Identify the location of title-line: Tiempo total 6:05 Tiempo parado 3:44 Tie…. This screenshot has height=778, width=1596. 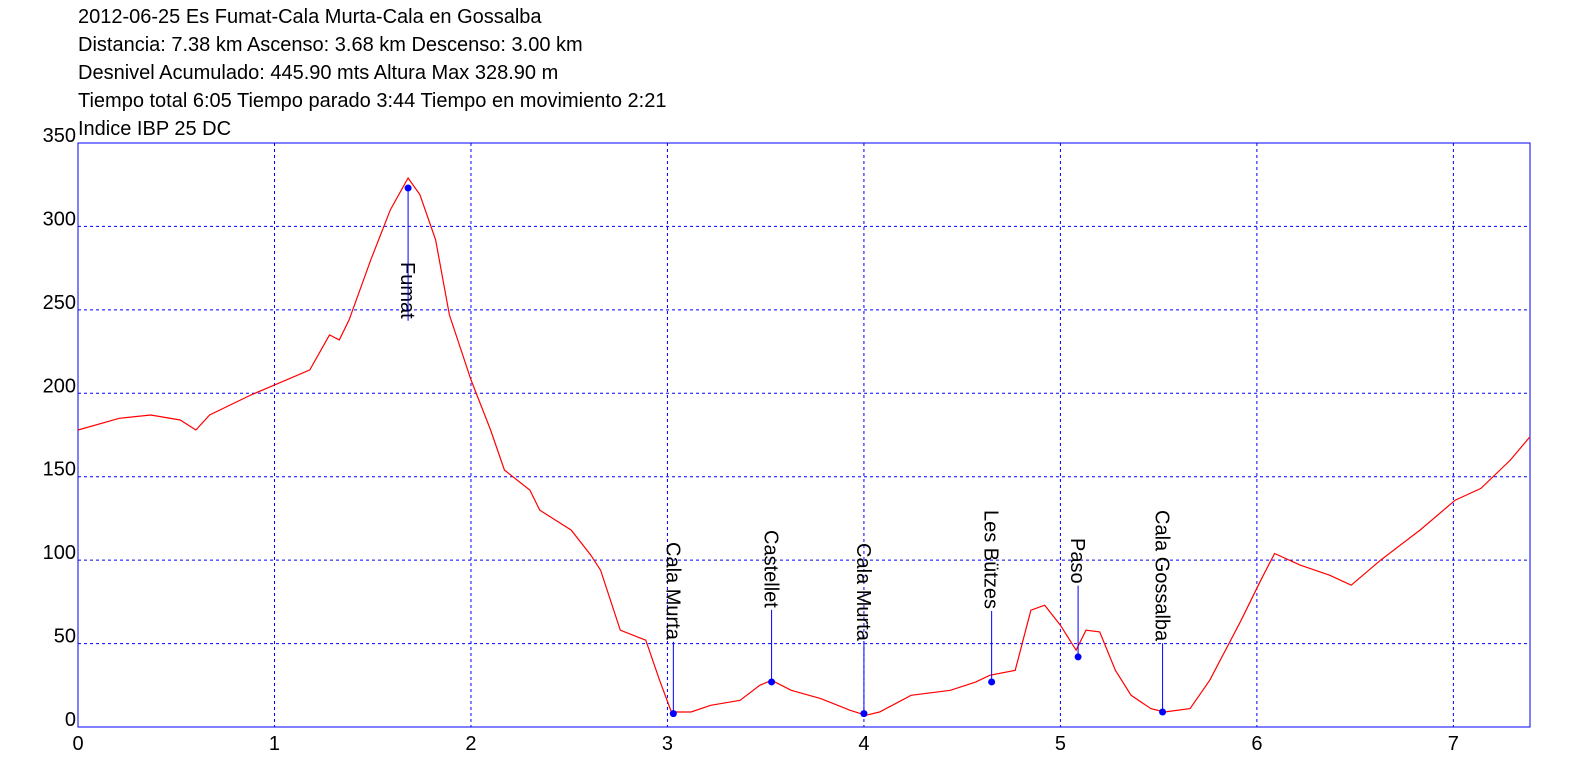
(372, 101).